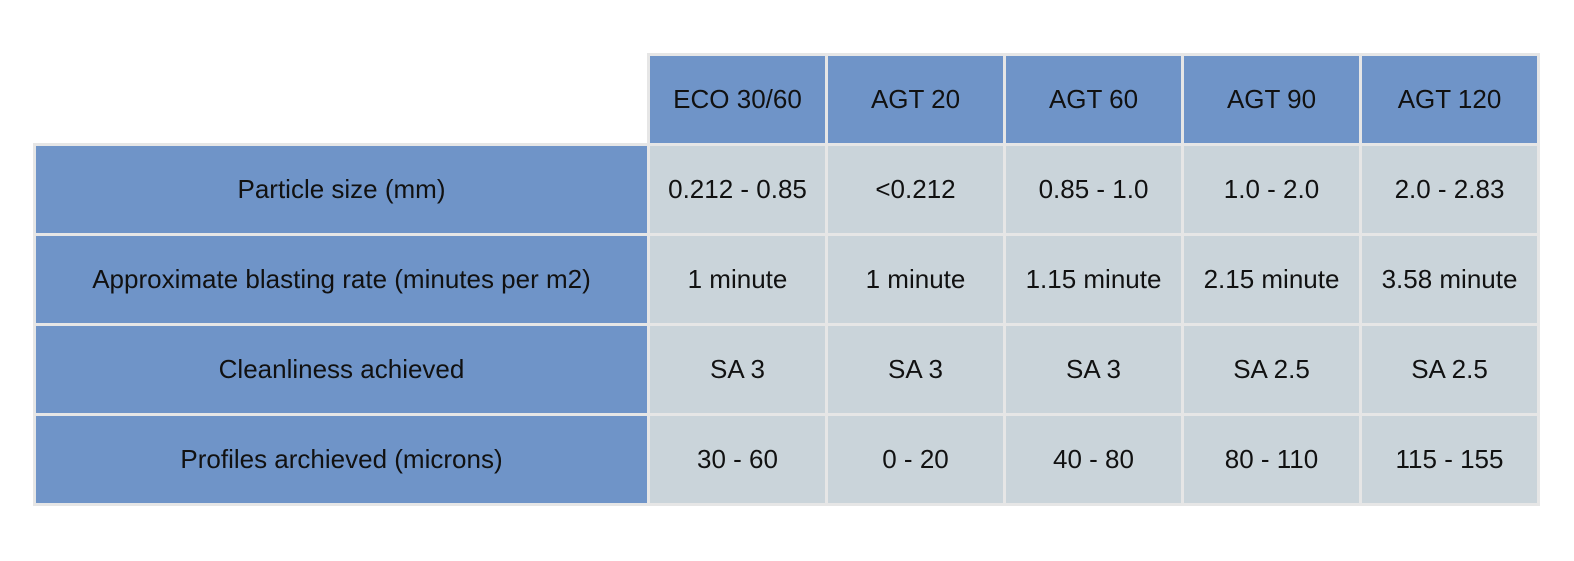 Image resolution: width=1574 pixels, height=561 pixels. I want to click on table-cell: 2.15 minute, so click(1271, 279).